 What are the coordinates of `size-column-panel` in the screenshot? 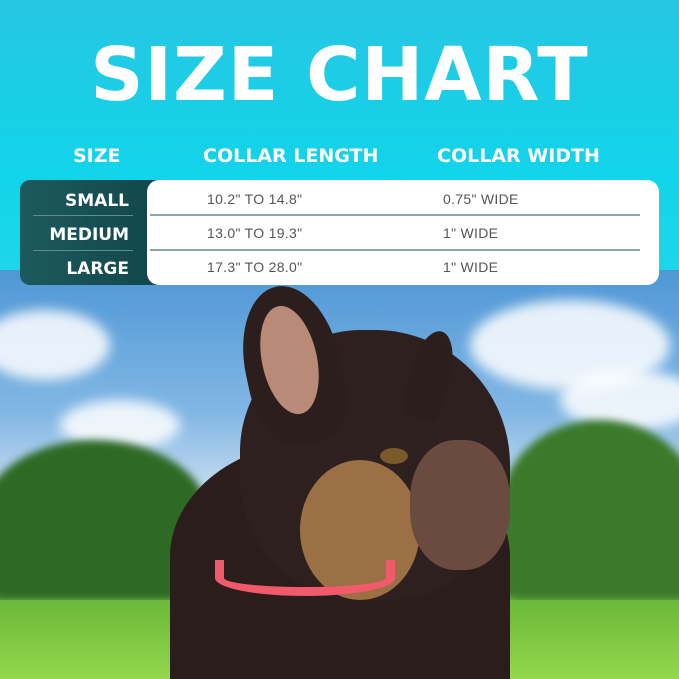 It's located at (95, 232).